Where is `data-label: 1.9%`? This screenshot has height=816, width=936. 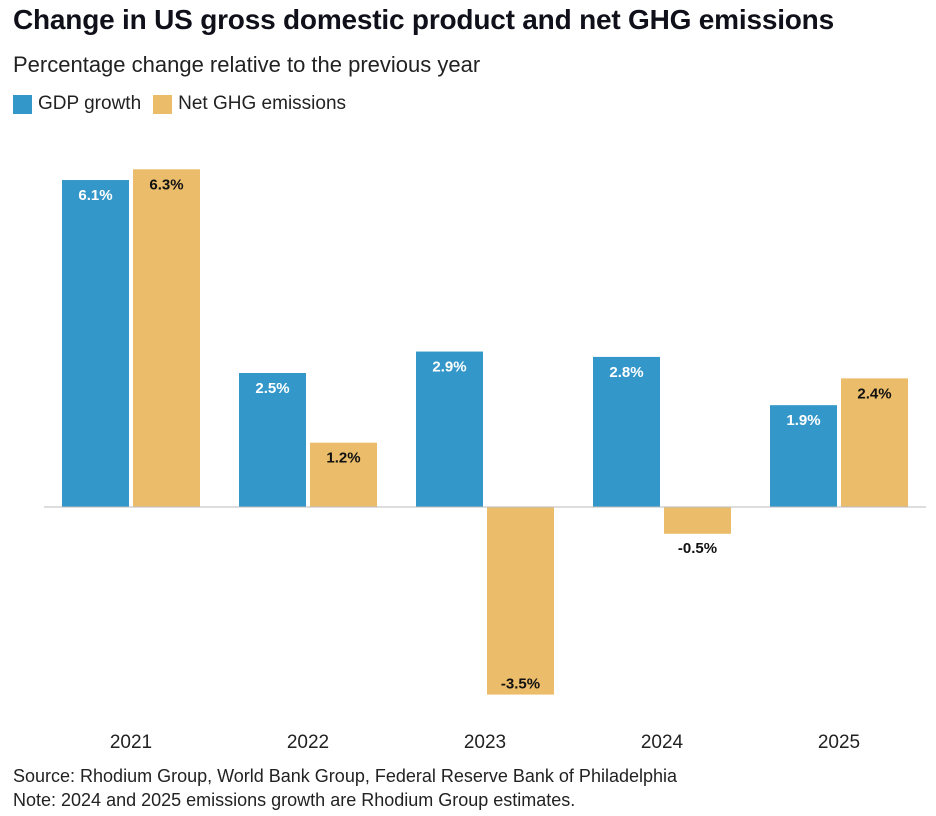 data-label: 1.9% is located at coordinates (803, 420).